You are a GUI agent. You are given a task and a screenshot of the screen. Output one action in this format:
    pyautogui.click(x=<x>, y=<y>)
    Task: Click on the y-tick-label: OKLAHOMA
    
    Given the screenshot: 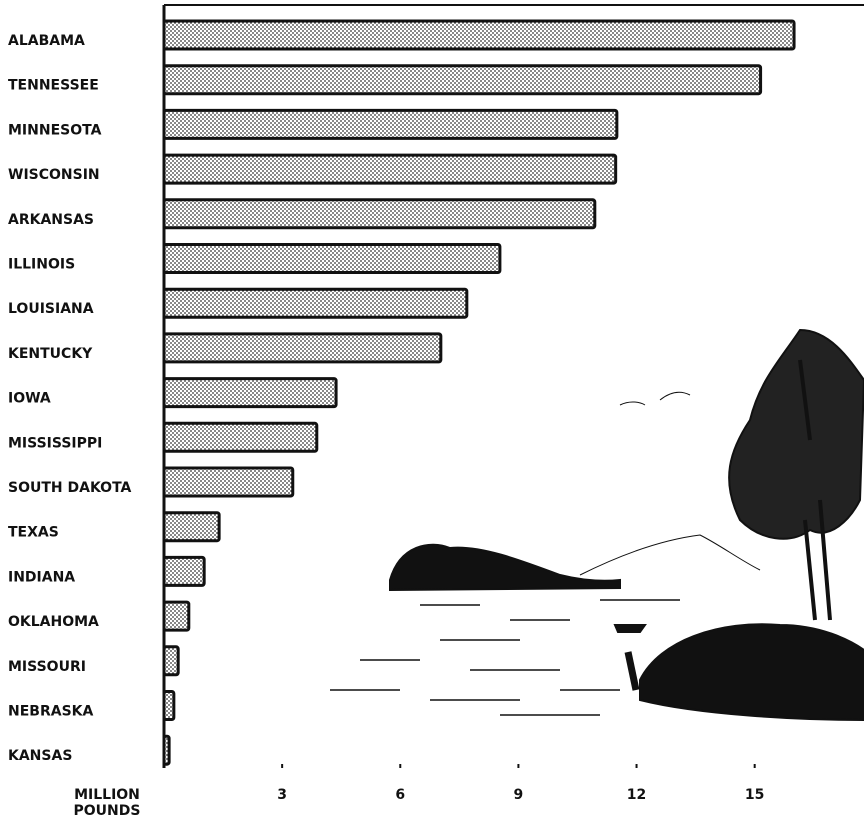 What is the action you would take?
    pyautogui.click(x=53, y=622)
    